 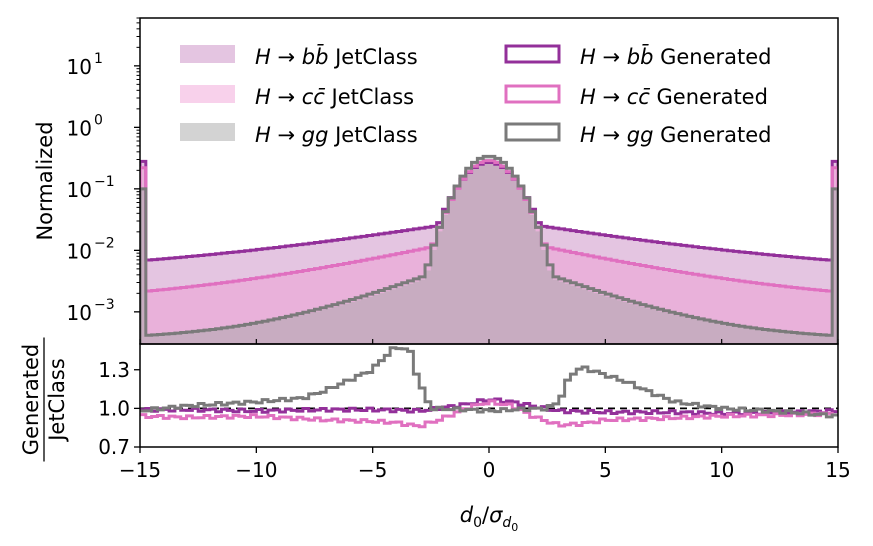 I want to click on legend-label-3: H → bb̄ Generated, so click(x=676, y=56).